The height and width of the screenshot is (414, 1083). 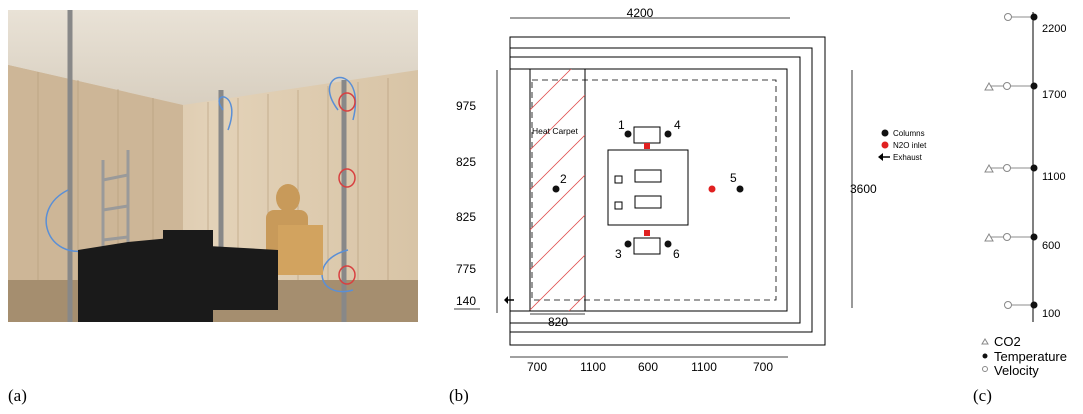 I want to click on column-4-label: 4, so click(x=677, y=125).